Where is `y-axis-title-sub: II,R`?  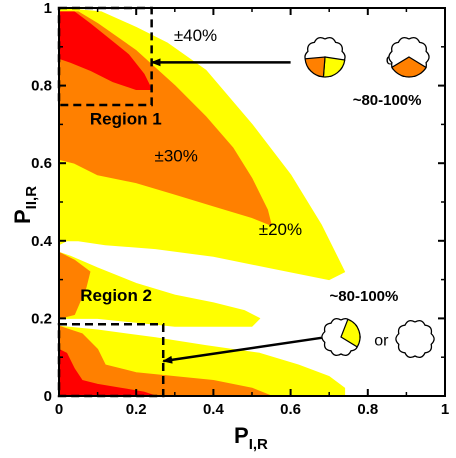 y-axis-title-sub: II,R is located at coordinates (31, 198).